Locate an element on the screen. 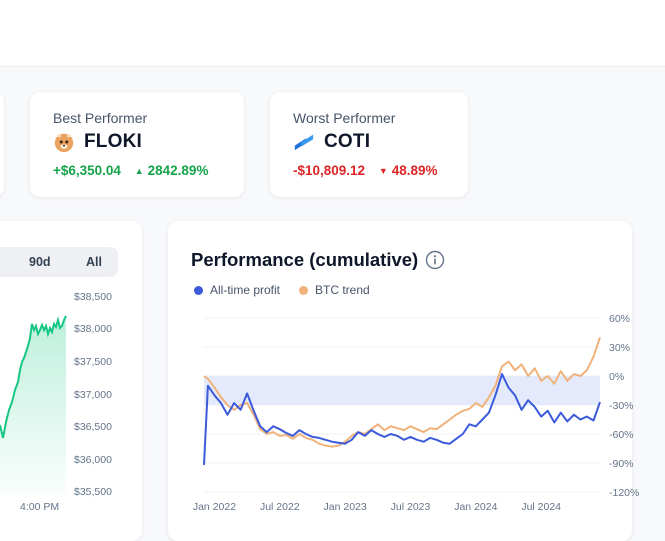  best-performer-value: +$6,350.04 is located at coordinates (87, 170).